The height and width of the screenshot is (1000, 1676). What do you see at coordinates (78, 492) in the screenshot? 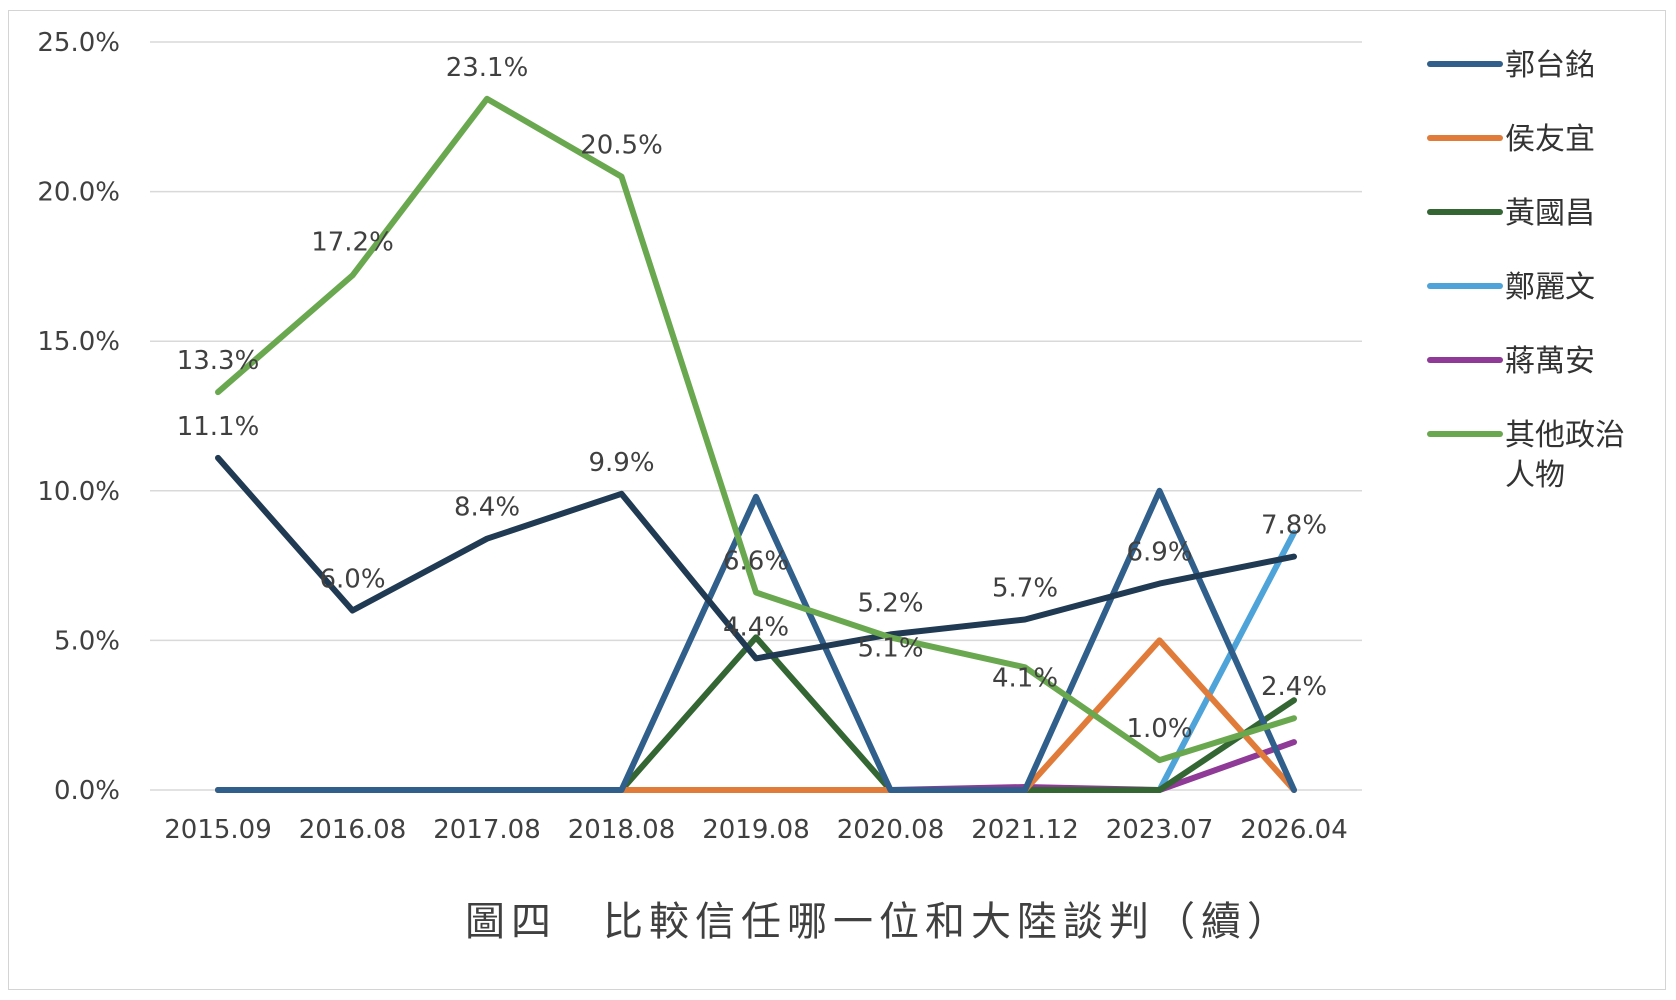
I see `y-tick-label: 10.0%` at bounding box center [78, 492].